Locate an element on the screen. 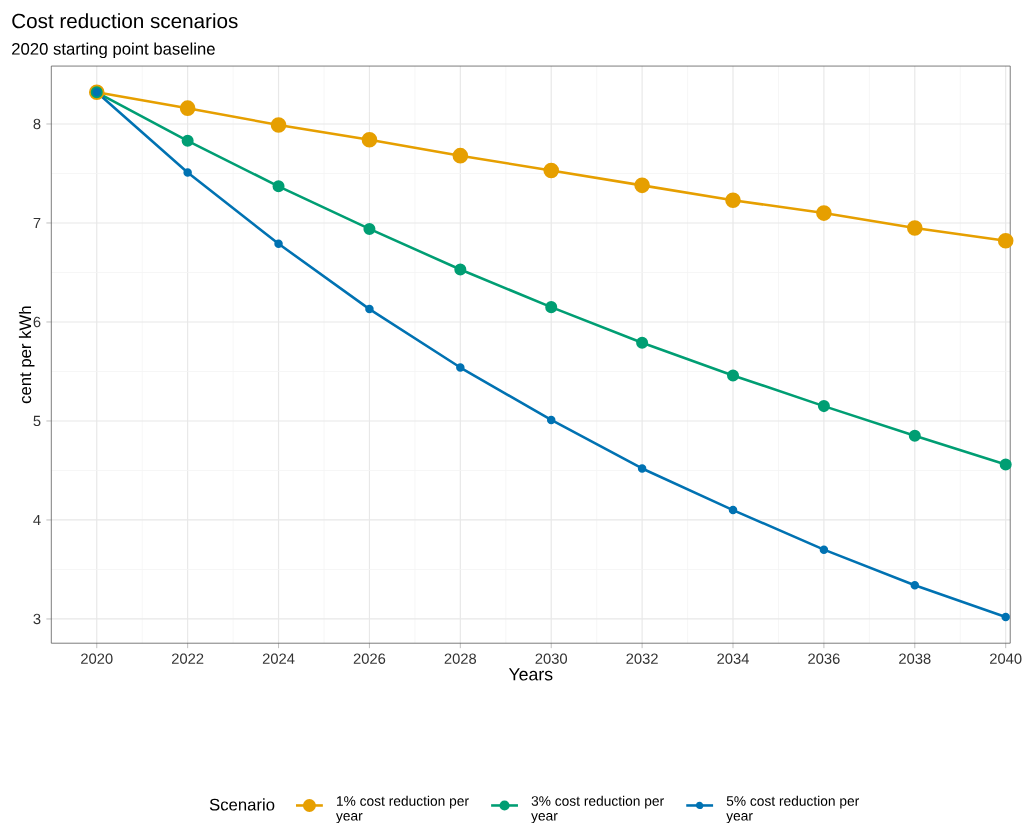 The image size is (1027, 823). x-tick-label: 2038 is located at coordinates (915, 658).